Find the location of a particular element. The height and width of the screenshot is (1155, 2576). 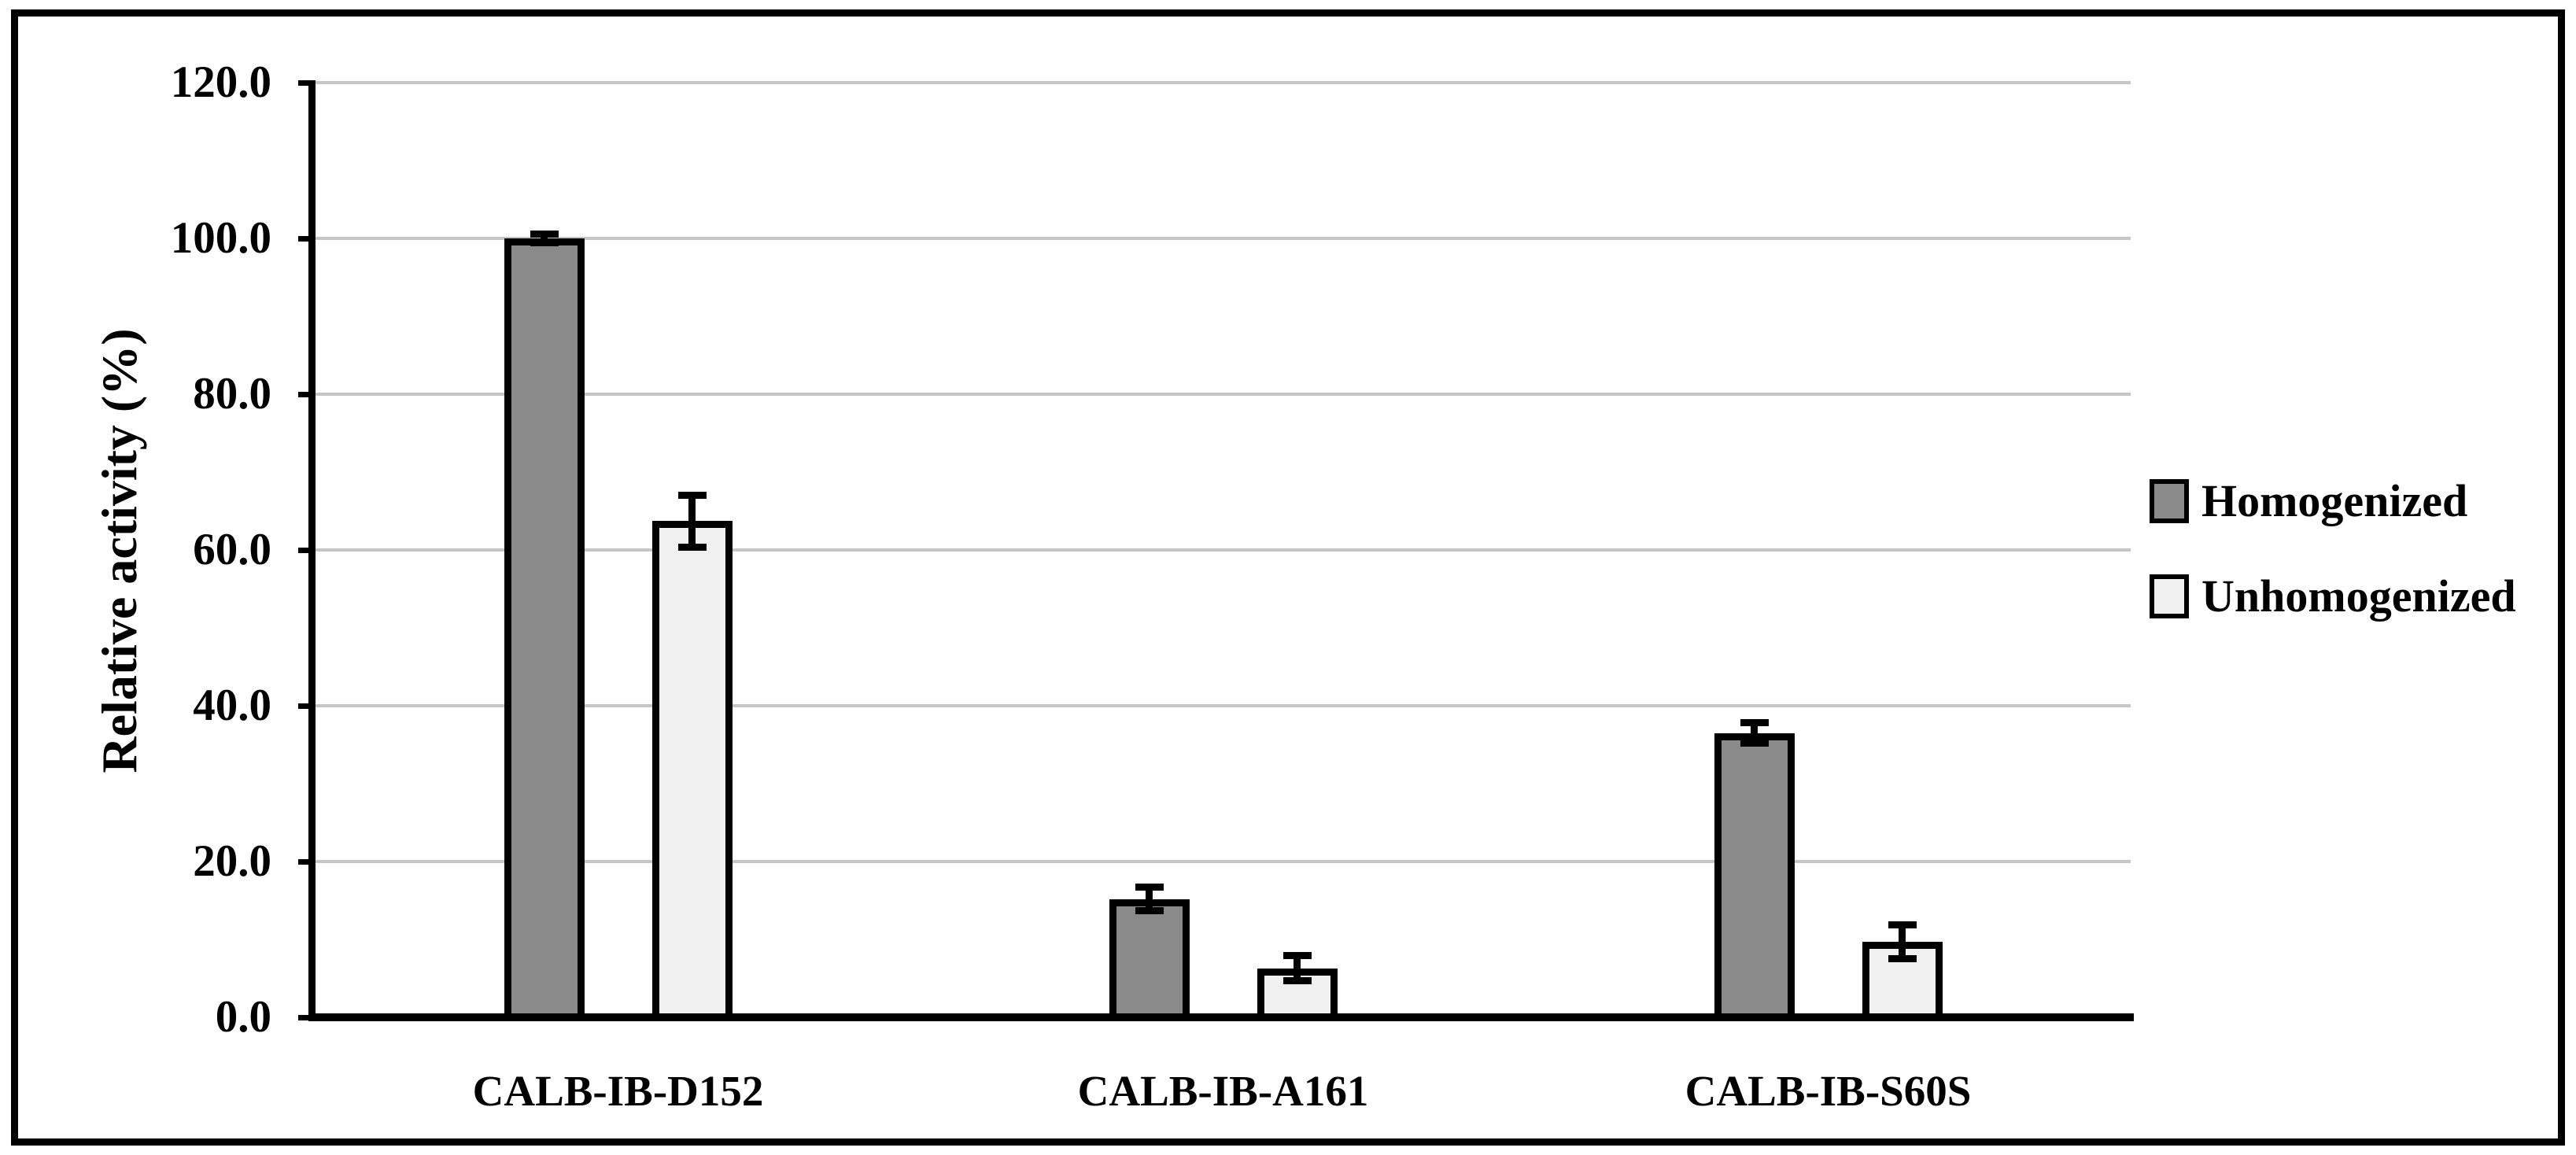

legend-entry-homogenized: Homogenized is located at coordinates (2308, 501).